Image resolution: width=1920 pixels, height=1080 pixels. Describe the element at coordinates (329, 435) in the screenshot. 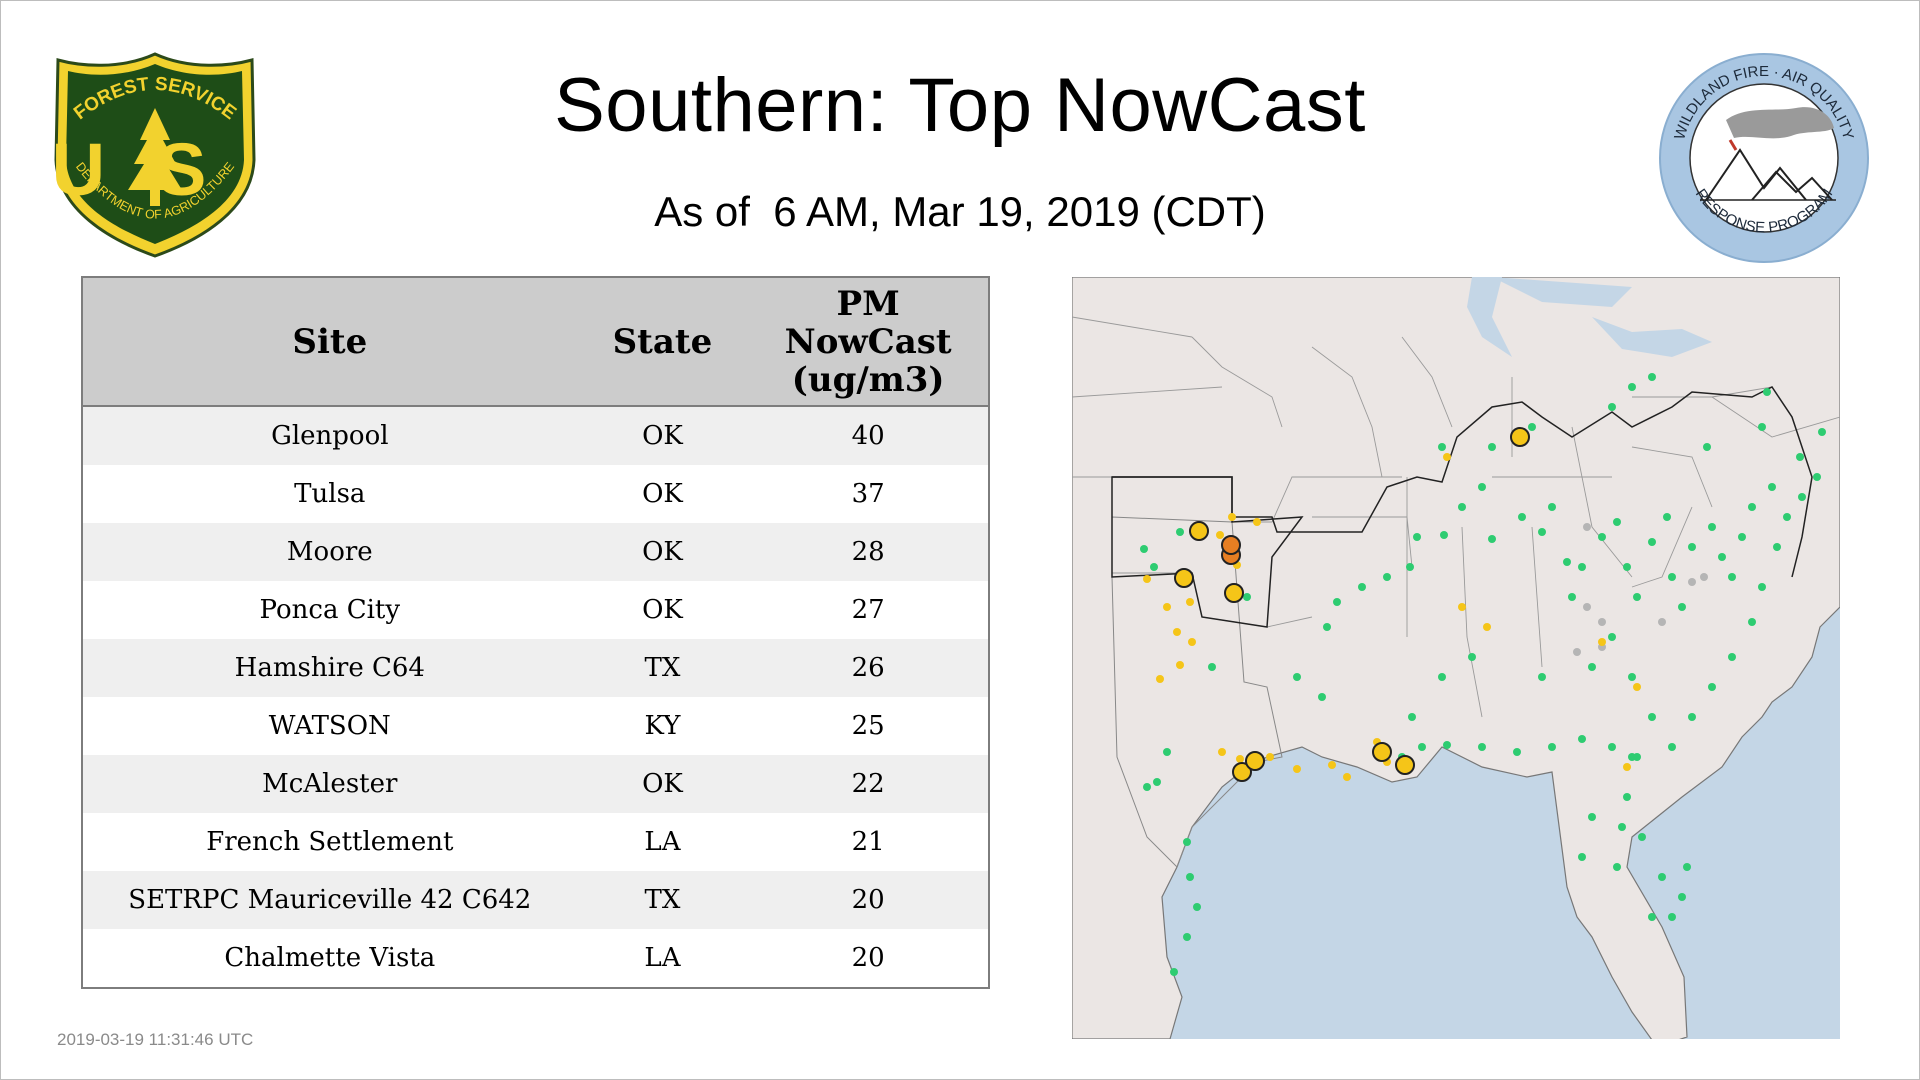

I see `cell-site: Glenpool` at that location.